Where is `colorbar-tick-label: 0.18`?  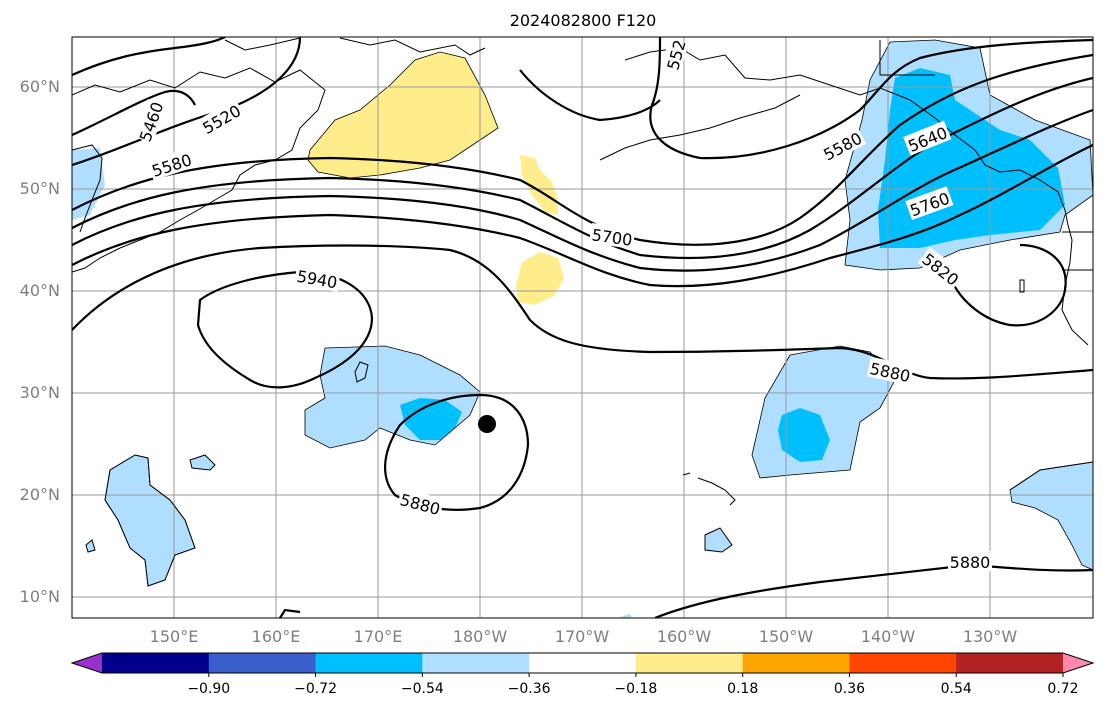 colorbar-tick-label: 0.18 is located at coordinates (742, 689).